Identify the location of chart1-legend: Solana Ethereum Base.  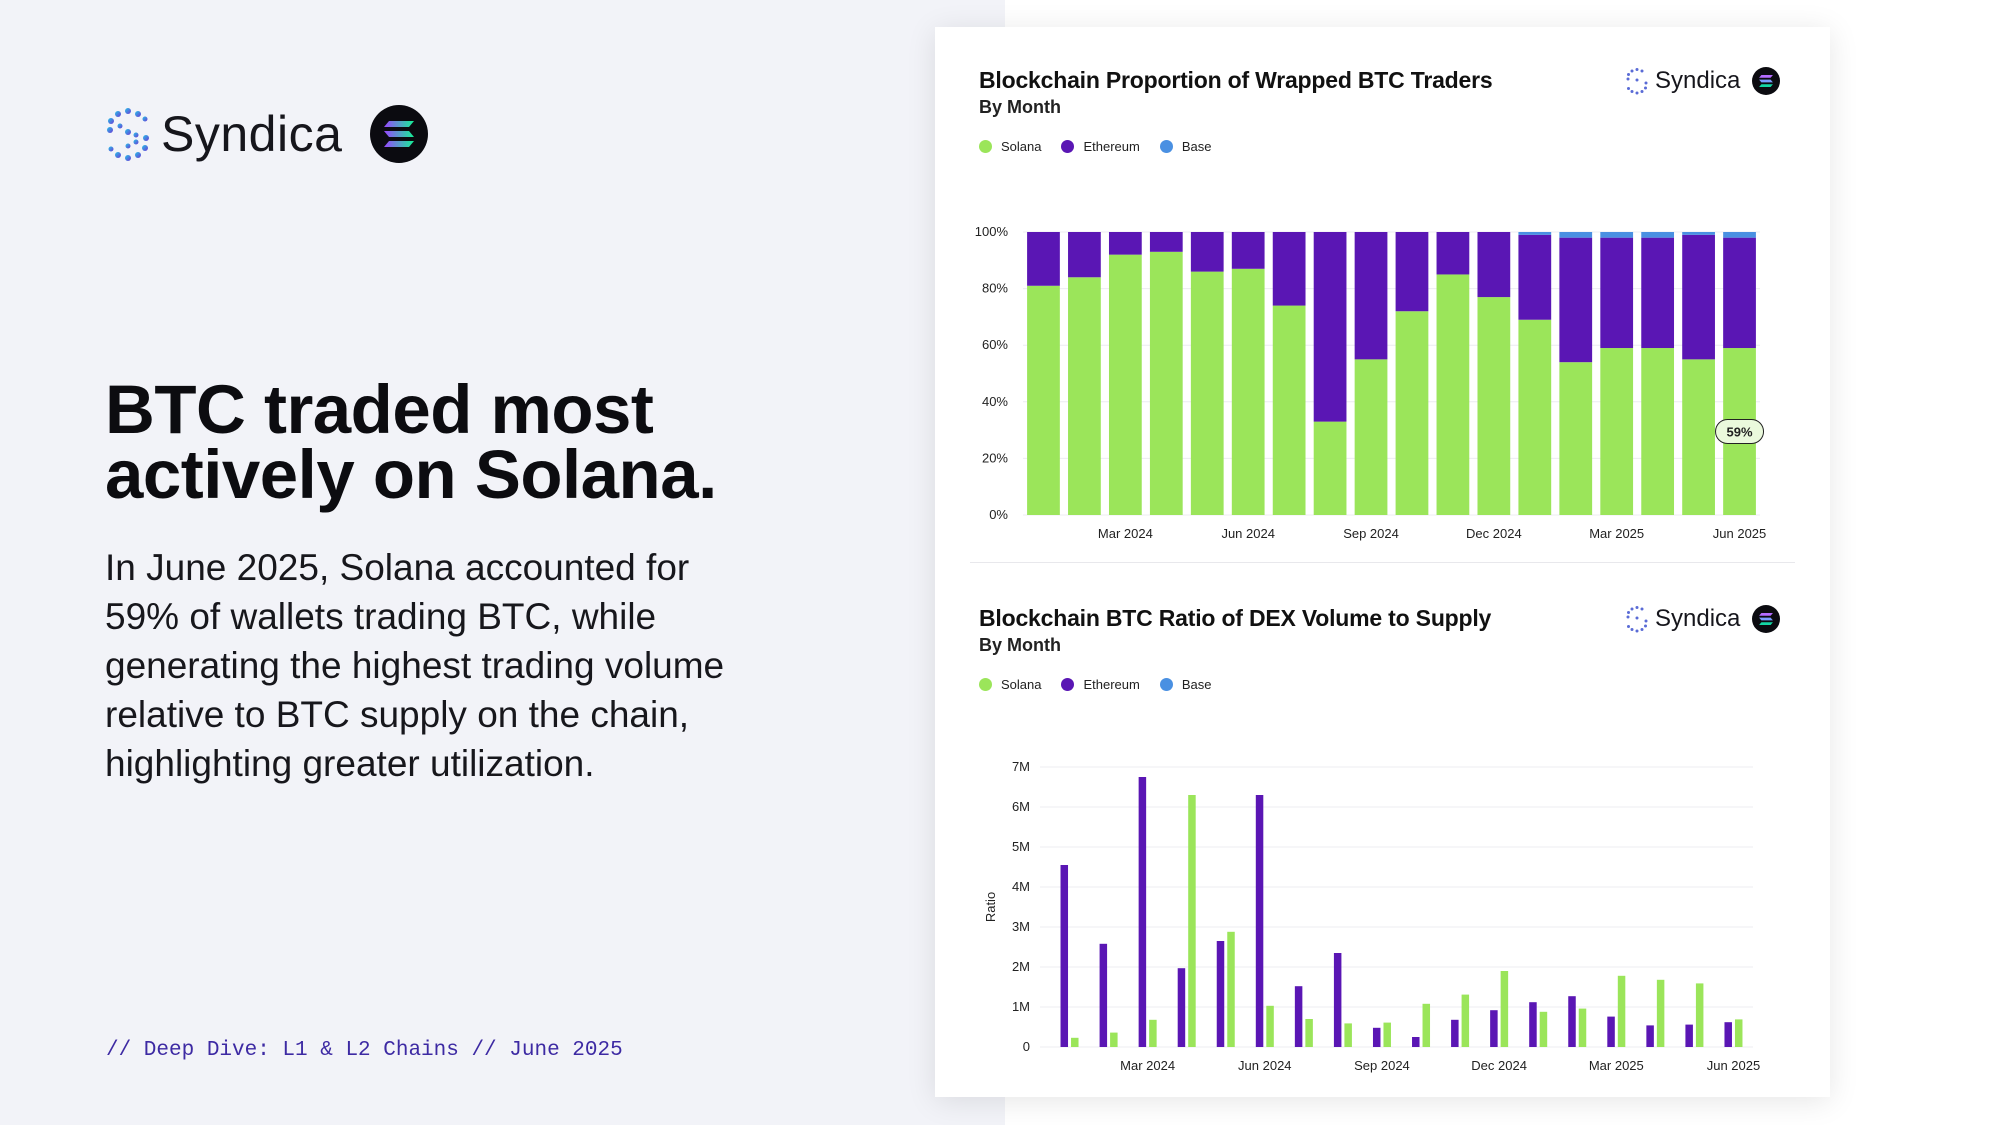
(1105, 146).